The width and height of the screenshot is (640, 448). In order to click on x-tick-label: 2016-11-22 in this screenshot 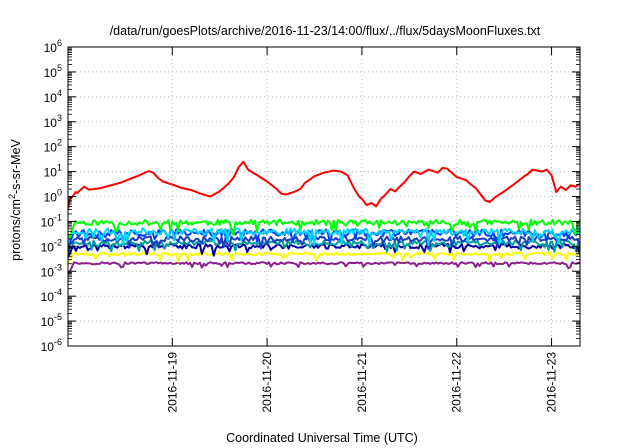, I will do `click(457, 382)`.